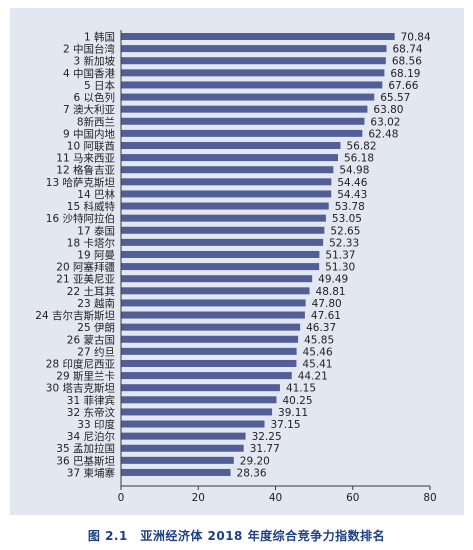 The height and width of the screenshot is (550, 473). I want to click on value-label: 62.48, so click(383, 134).